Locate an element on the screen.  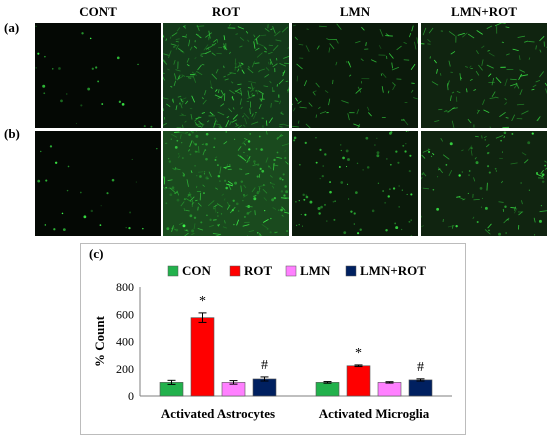
micrograph-a-lmn is located at coordinates (355, 75).